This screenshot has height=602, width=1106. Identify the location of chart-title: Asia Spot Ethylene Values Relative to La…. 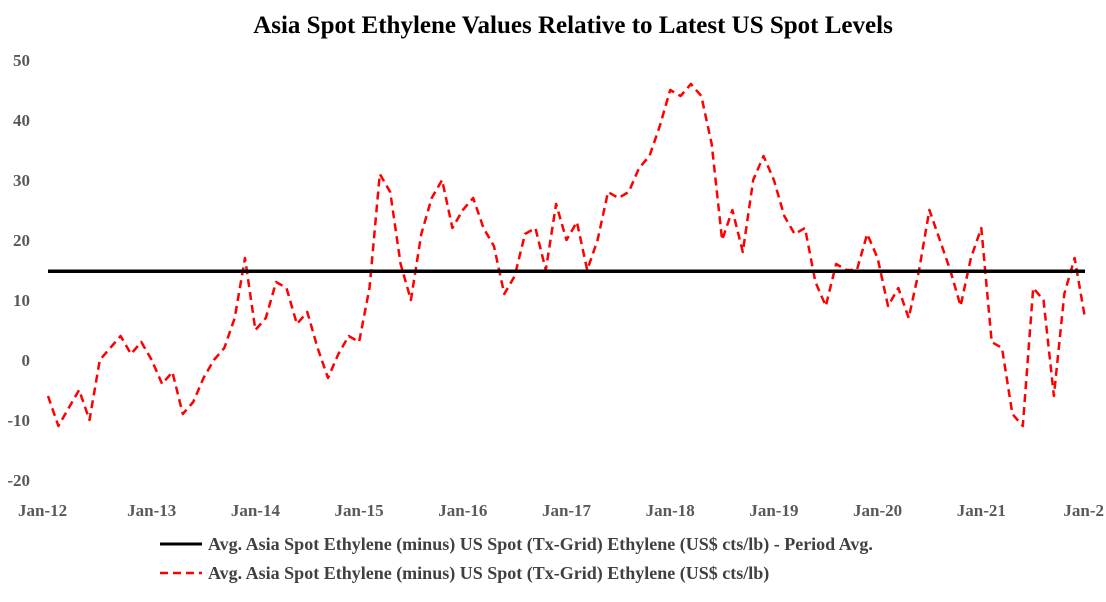
(573, 25).